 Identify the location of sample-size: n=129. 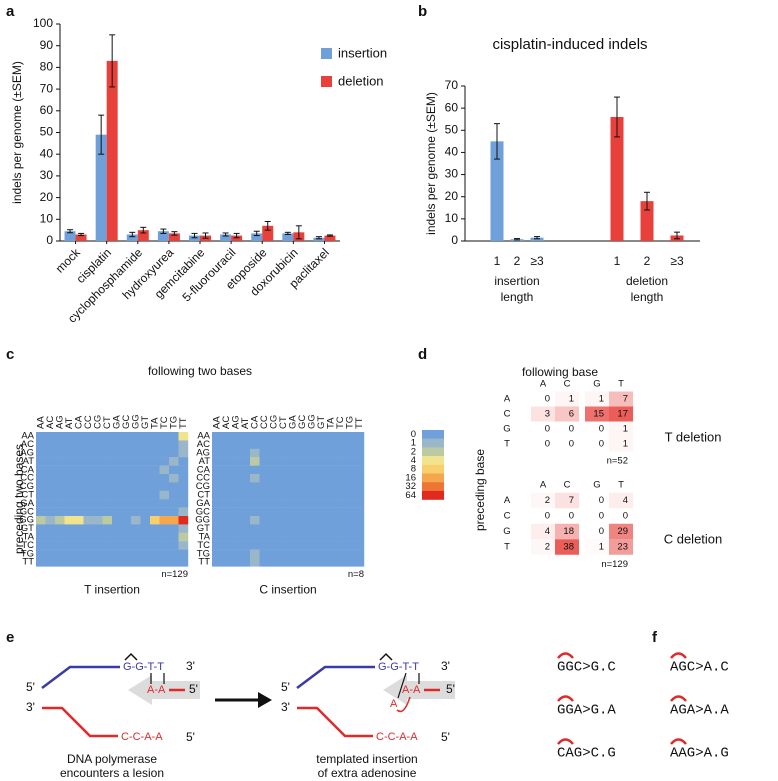
(614, 564).